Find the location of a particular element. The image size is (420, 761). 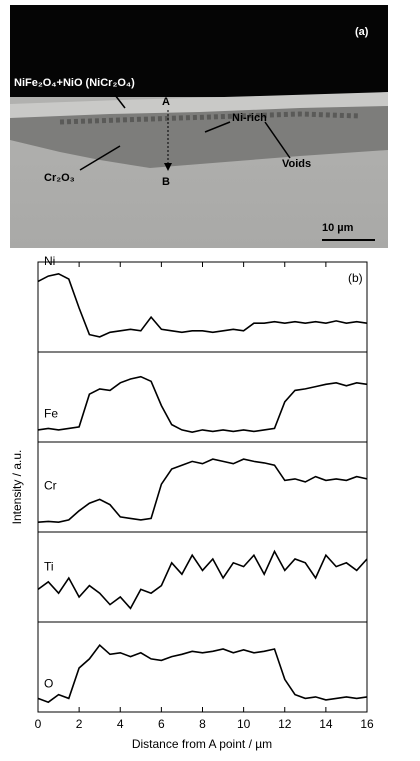

x-axis-label: Distance from A point / µm is located at coordinates (202, 744).